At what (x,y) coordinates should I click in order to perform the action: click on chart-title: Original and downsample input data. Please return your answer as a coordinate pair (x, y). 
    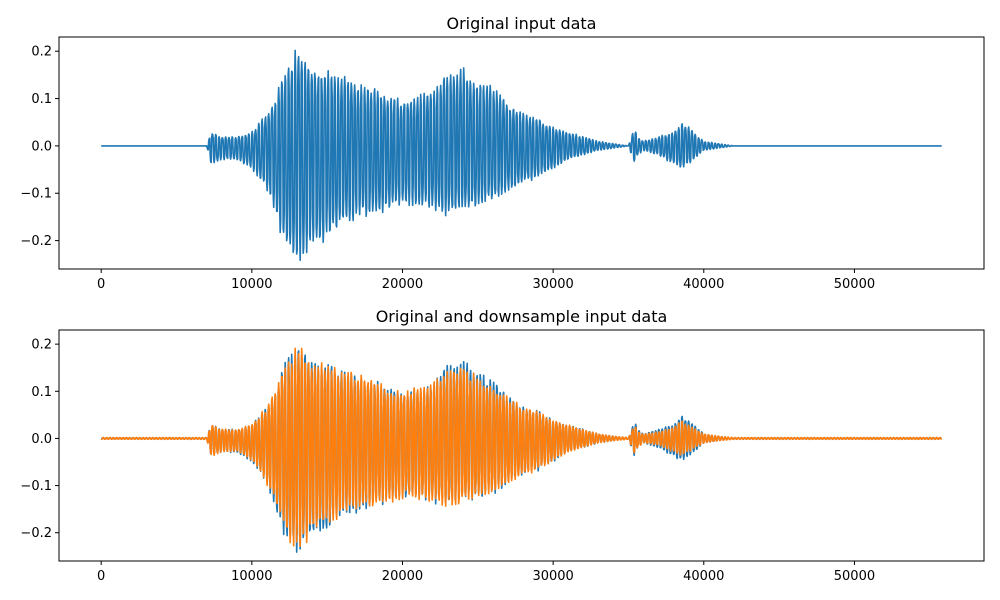
    Looking at the image, I should click on (522, 316).